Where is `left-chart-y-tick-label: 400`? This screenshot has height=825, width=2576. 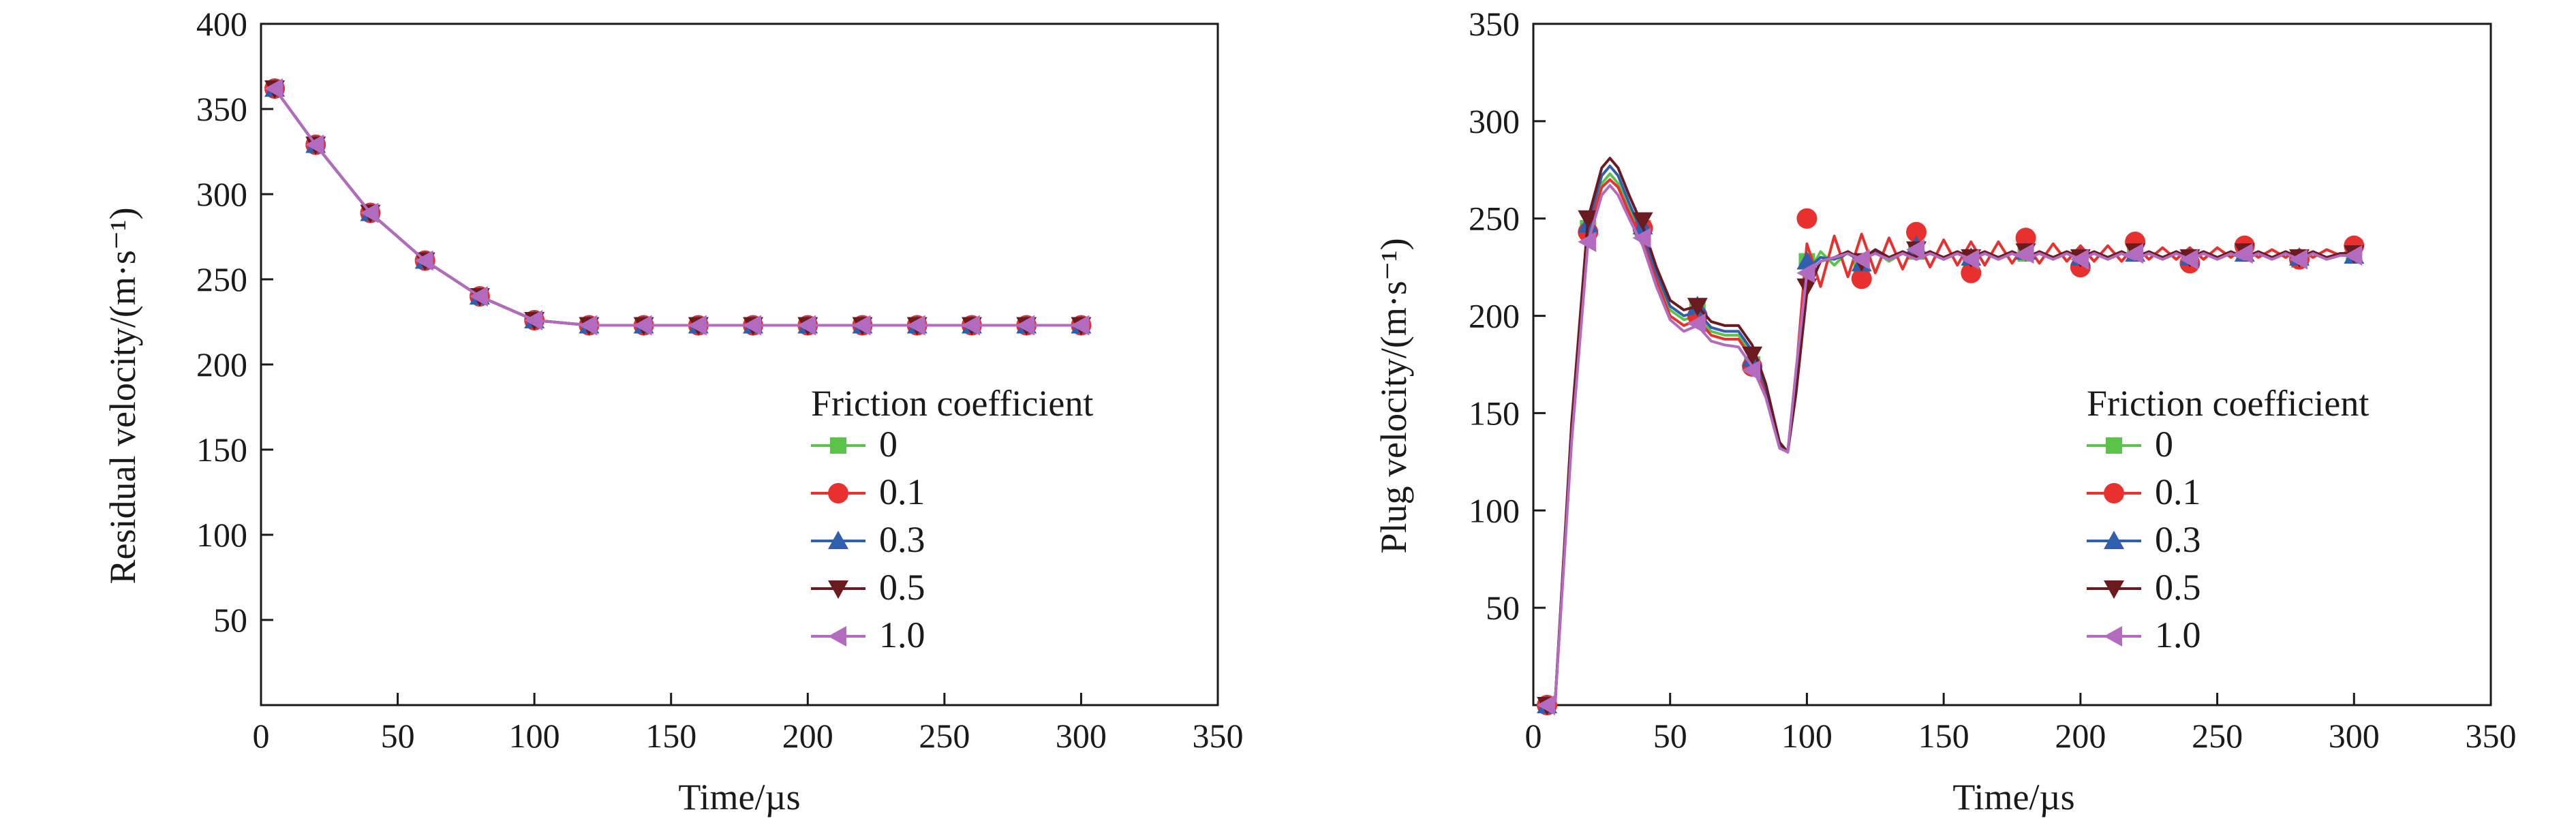
left-chart-y-tick-label: 400 is located at coordinates (221, 24).